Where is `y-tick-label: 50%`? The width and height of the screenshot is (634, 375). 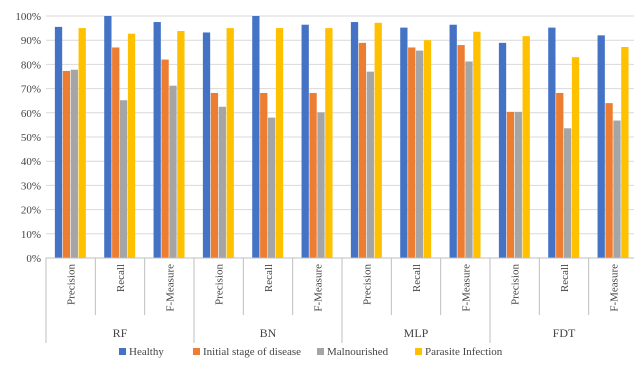
y-tick-label: 50% is located at coordinates (31, 138).